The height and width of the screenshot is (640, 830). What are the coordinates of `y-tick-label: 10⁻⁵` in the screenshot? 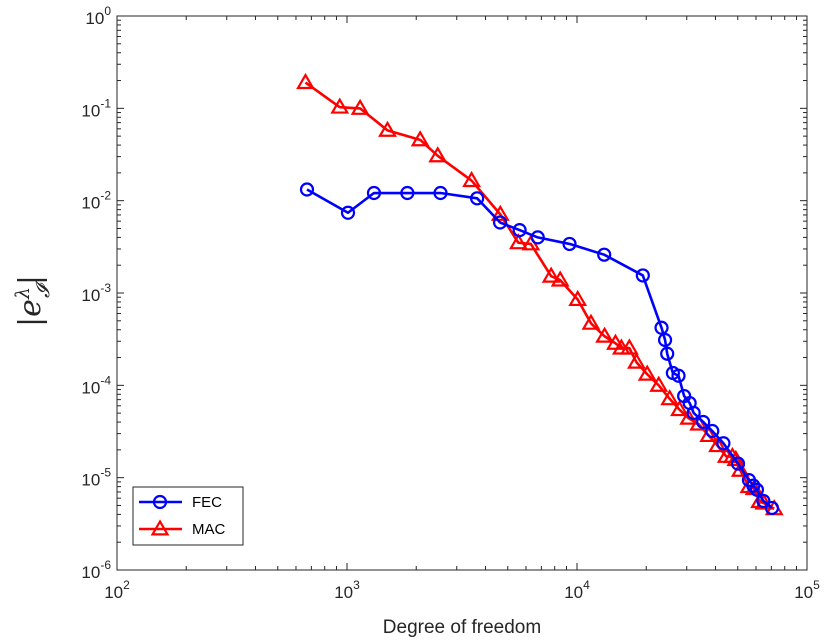 It's located at (96, 478).